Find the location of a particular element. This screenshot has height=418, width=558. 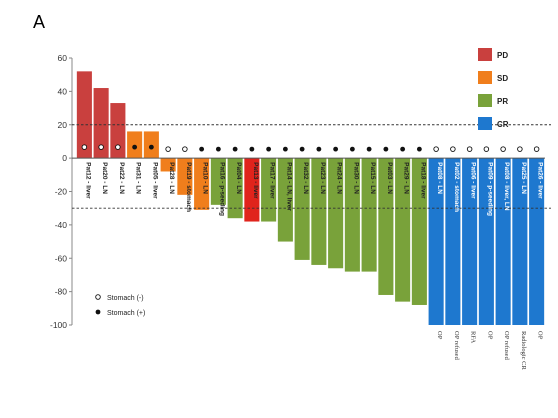

legend-swatch-cr is located at coordinates (485, 123).